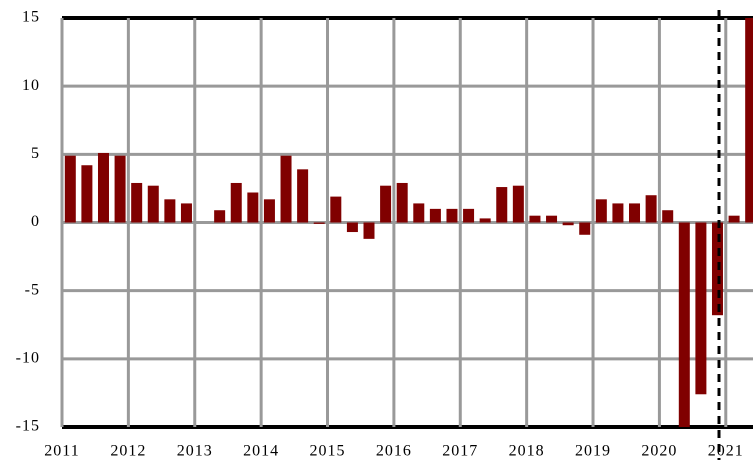 This screenshot has height=460, width=753. Describe the element at coordinates (460, 451) in the screenshot. I see `x-tick-label: 2017` at that location.